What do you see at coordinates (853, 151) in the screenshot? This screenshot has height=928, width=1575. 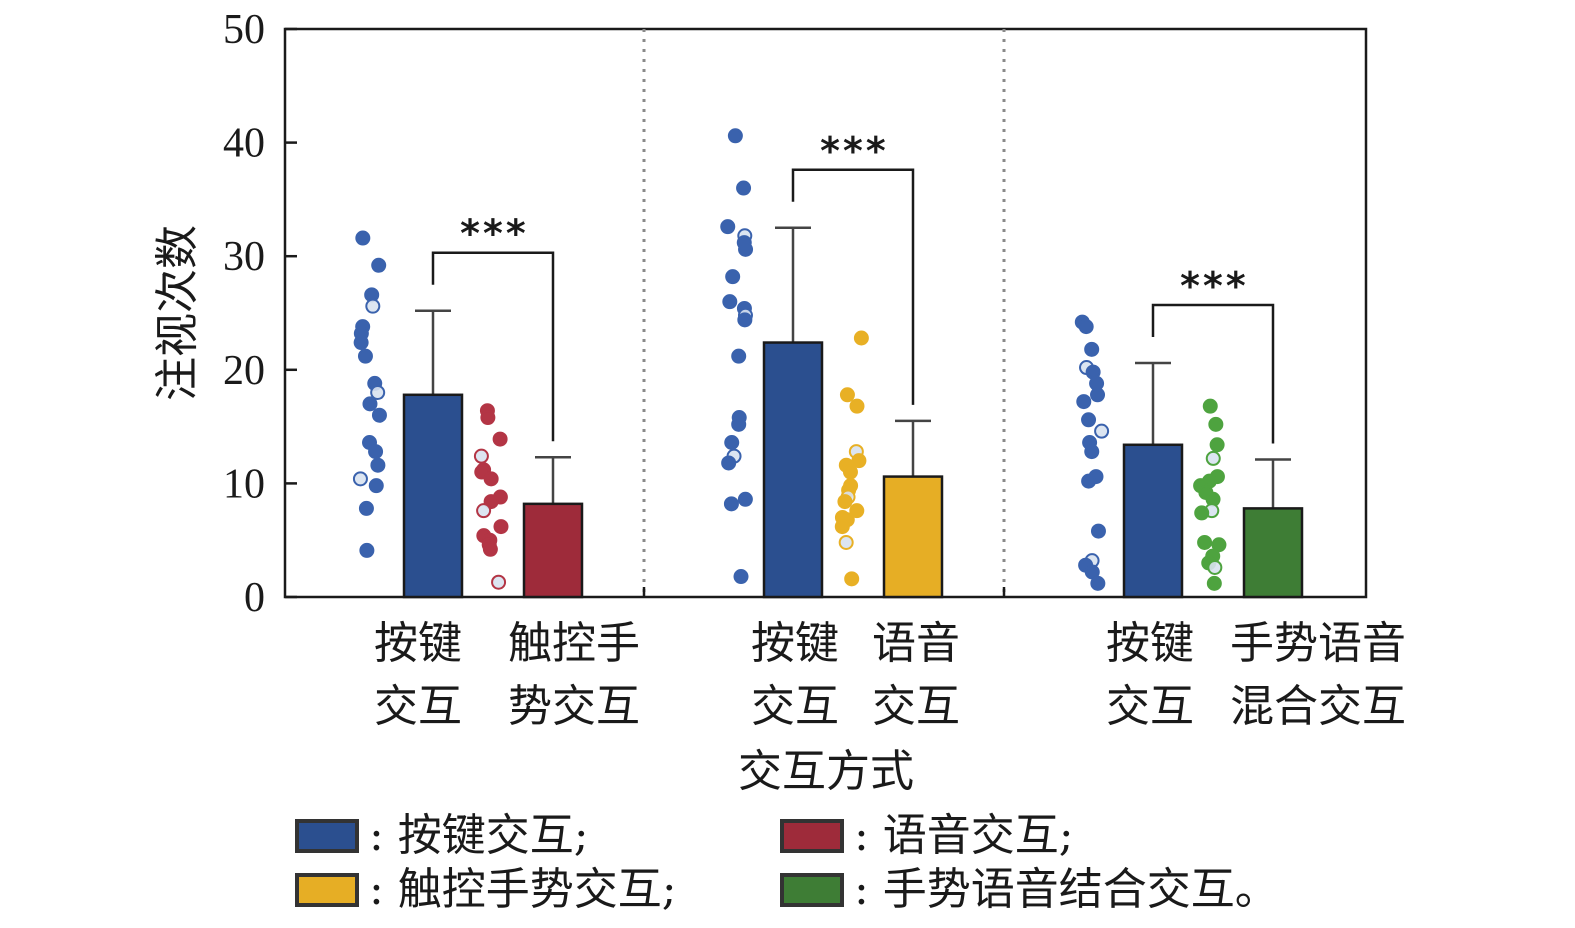 I see `significance-label-1: ***` at bounding box center [853, 151].